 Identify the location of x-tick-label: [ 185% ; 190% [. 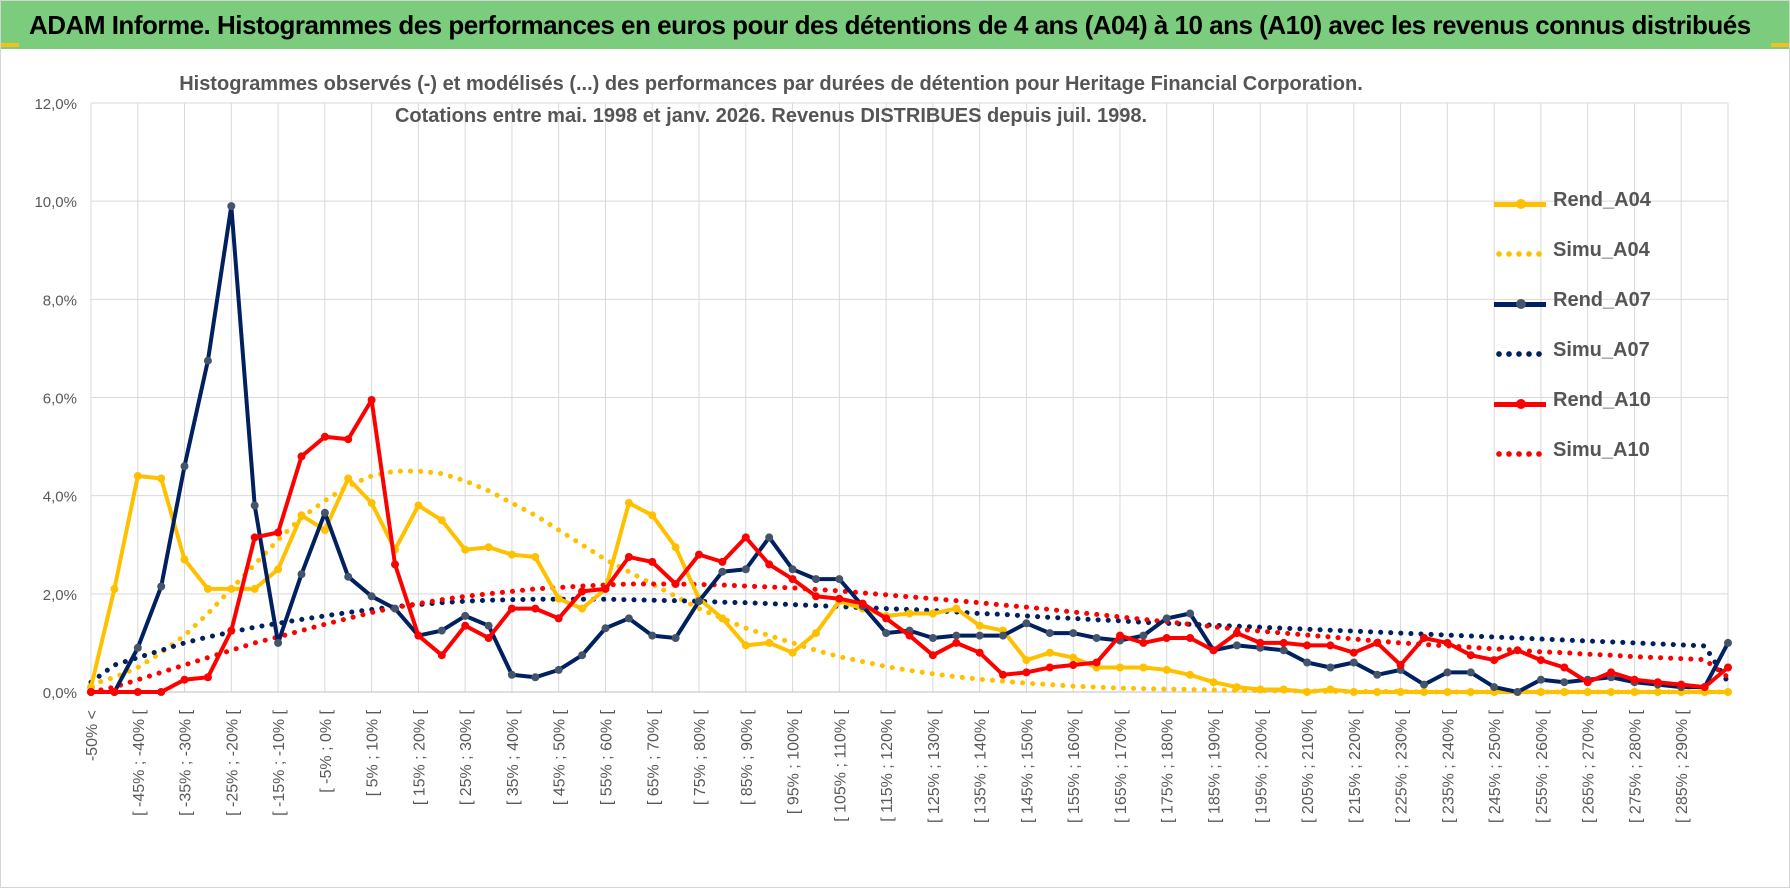
(1215, 766).